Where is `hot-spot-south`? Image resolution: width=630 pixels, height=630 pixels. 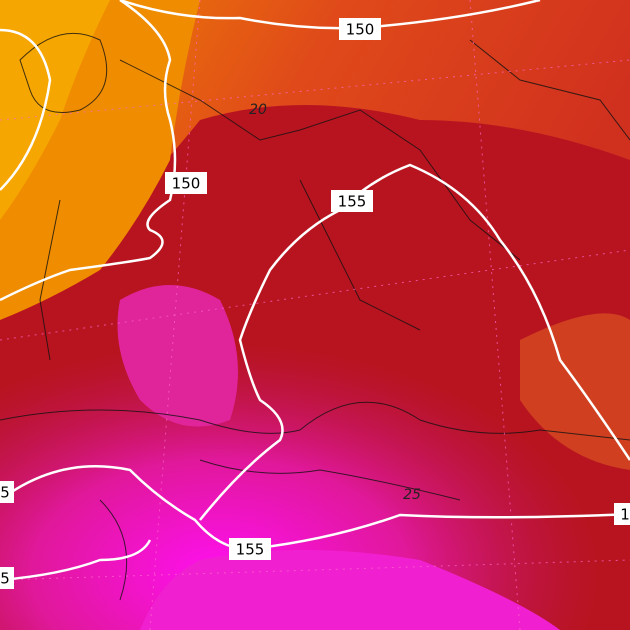 hot-spot-south is located at coordinates (350, 590).